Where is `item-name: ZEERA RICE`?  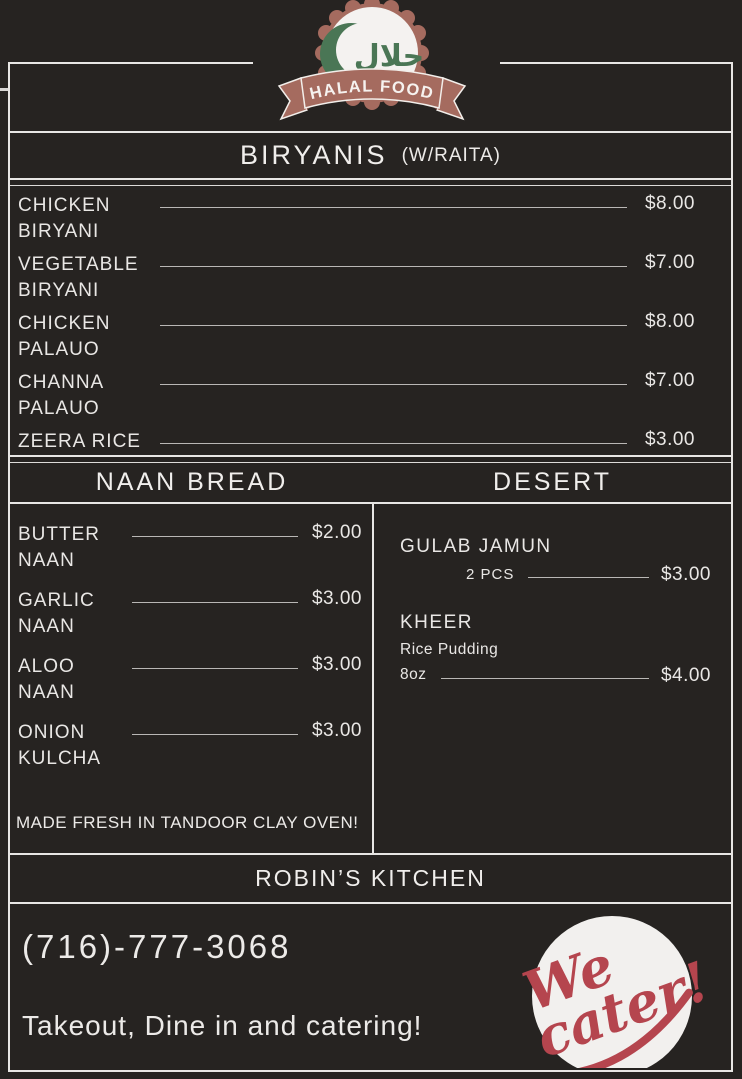 item-name: ZEERA RICE is located at coordinates (85, 442).